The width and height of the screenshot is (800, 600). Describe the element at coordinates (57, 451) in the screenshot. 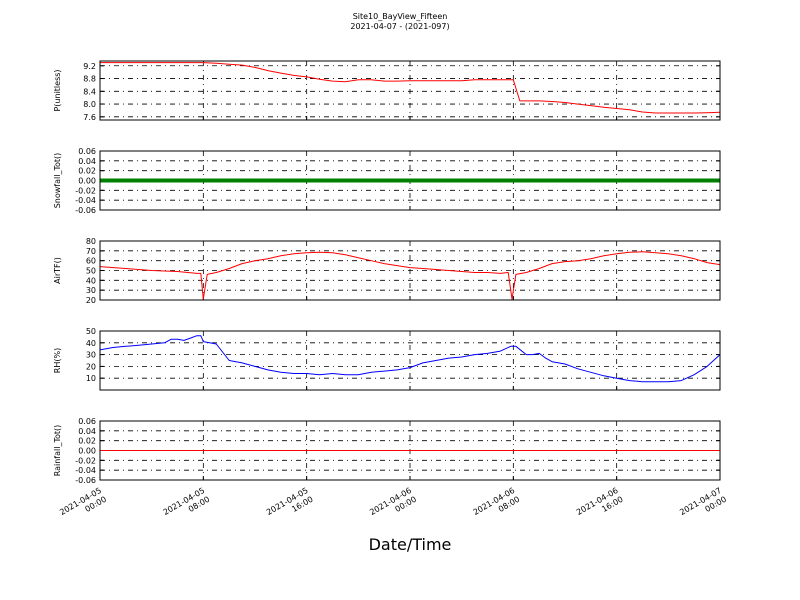

I see `y-axis-label: Rainfall_Tot()` at that location.